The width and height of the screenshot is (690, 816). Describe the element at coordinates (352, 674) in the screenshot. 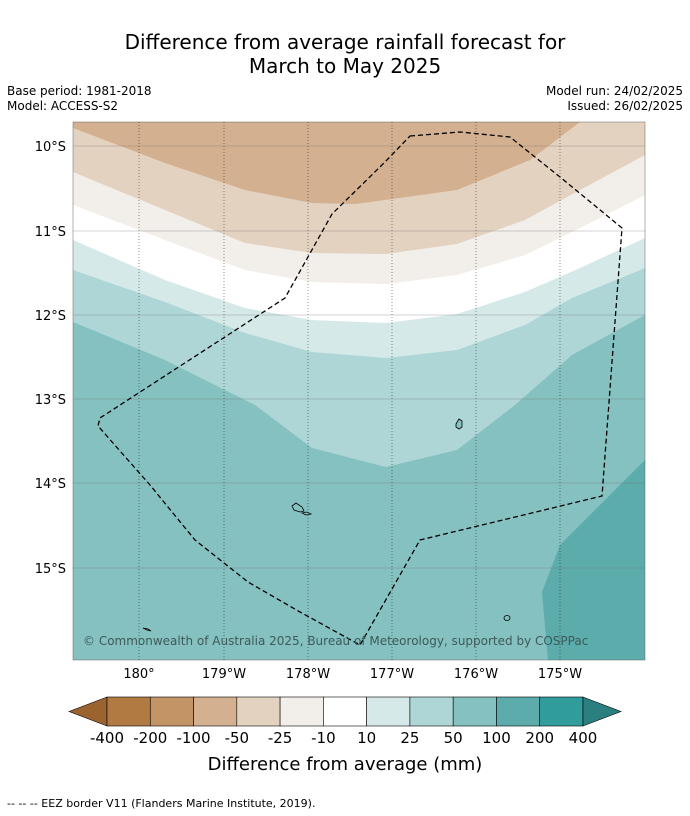

I see `lon-tick-labels: 180° 179°W 178°W 177°W 176°W 175°W` at that location.